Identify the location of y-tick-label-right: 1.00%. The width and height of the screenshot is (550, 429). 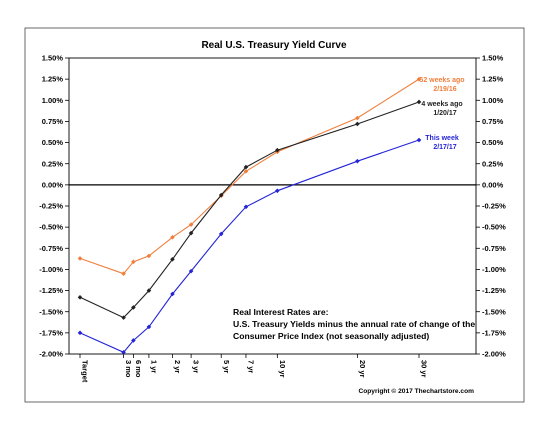
(493, 100).